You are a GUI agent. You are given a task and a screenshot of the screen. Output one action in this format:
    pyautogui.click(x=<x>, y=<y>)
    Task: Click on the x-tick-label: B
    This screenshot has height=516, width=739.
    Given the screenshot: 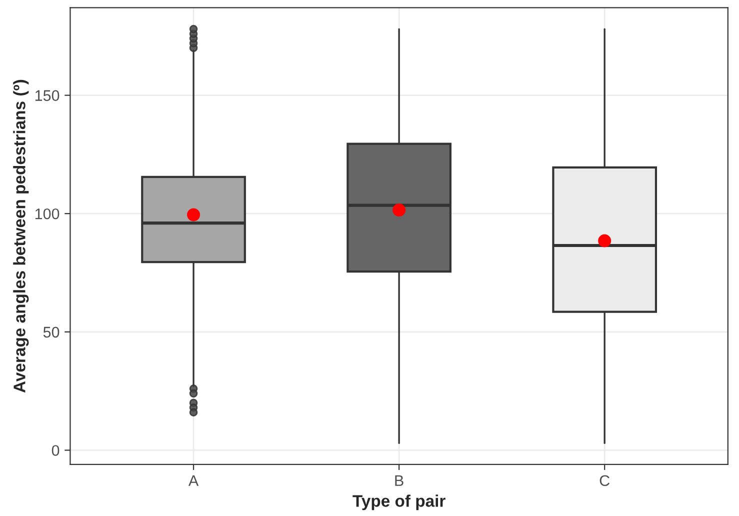 What is the action you would take?
    pyautogui.click(x=399, y=480)
    